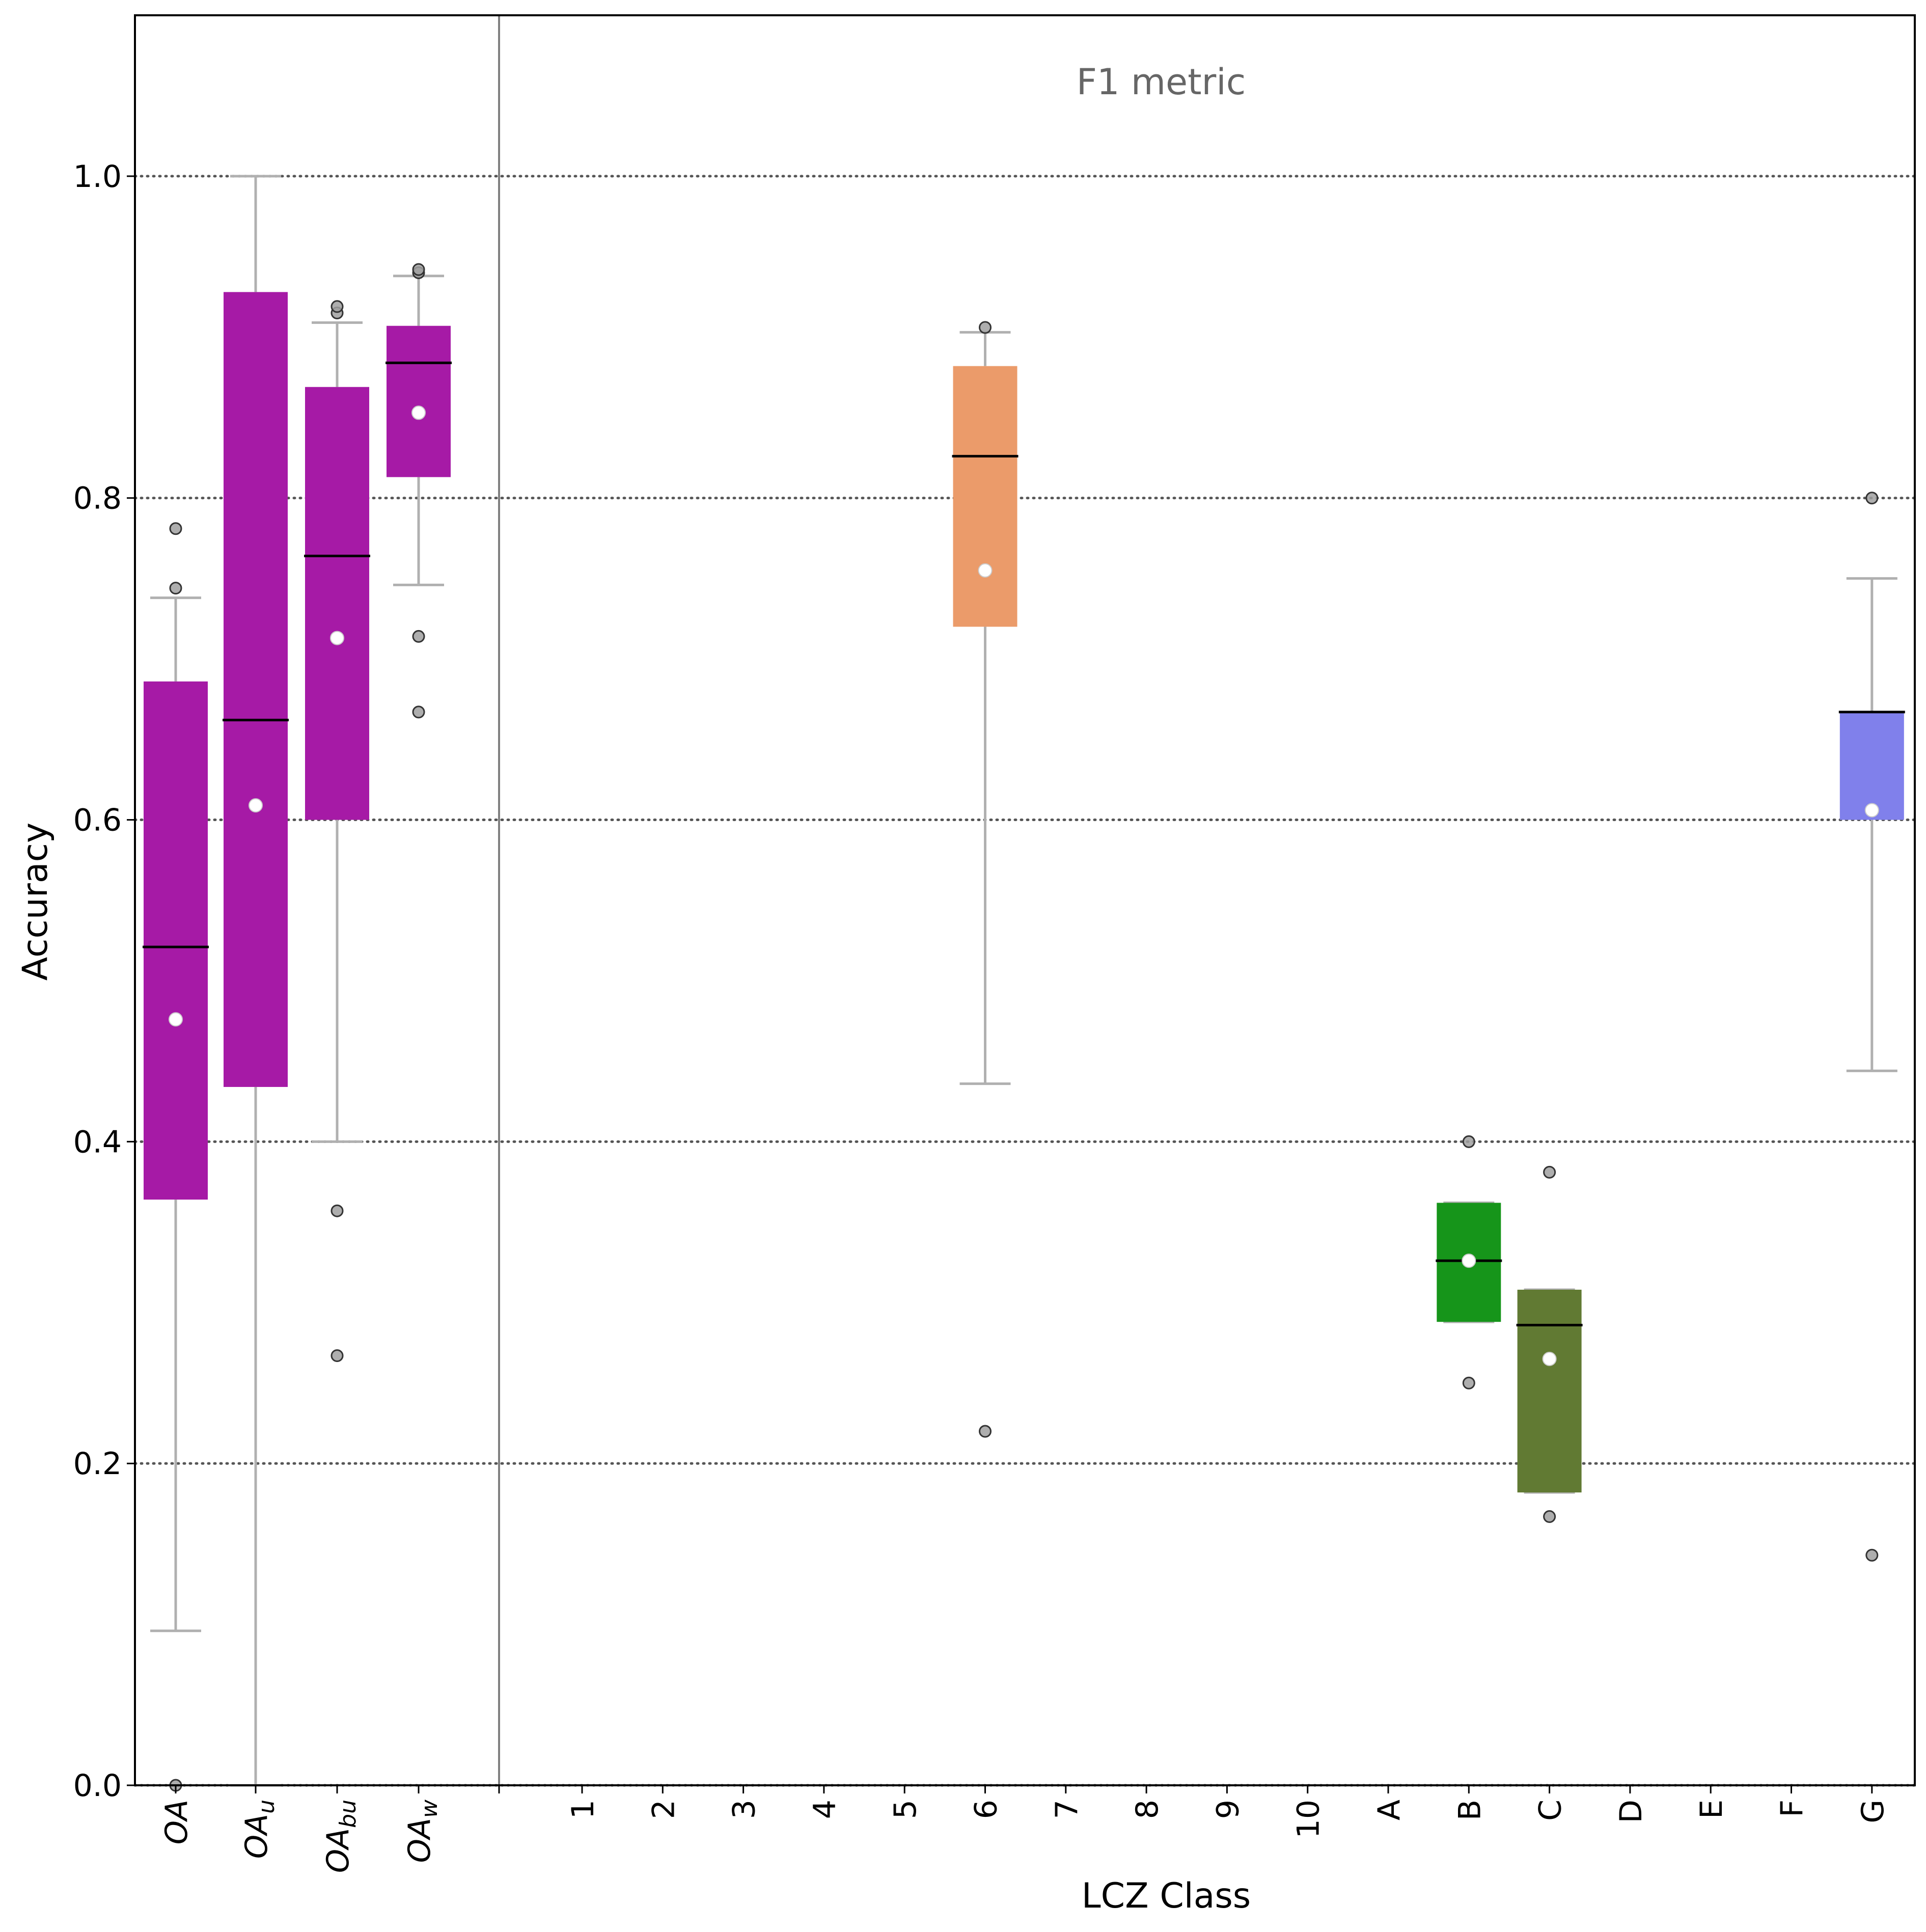  What do you see at coordinates (338, 1850) in the screenshot?
I see `oa-bu-x-label-main: OA` at bounding box center [338, 1850].